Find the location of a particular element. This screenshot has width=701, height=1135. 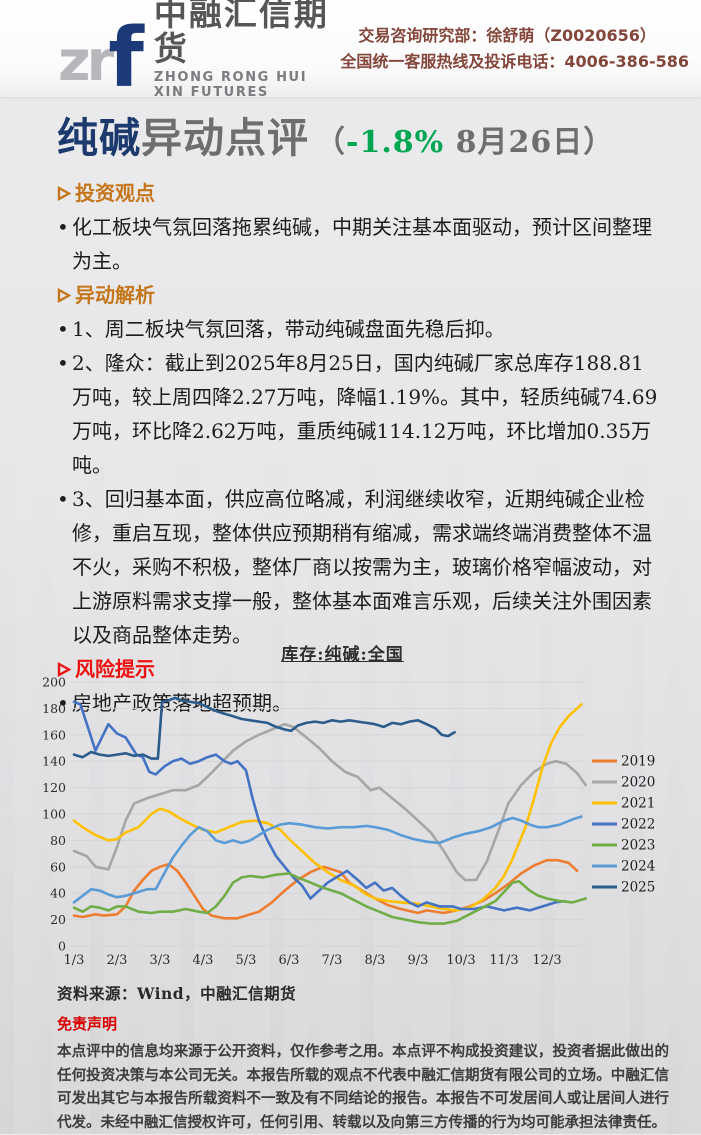

x-tick-label: 1/3 is located at coordinates (74, 960).